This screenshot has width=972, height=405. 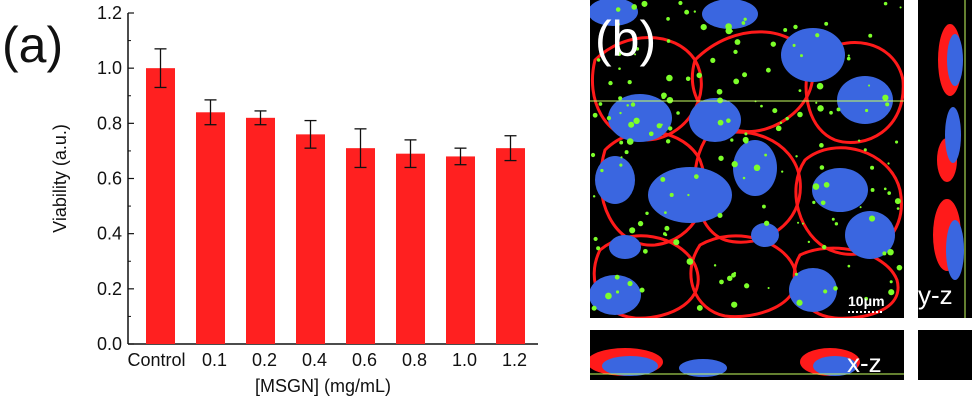 I want to click on y-tick-label: 0.6, so click(x=109, y=179).